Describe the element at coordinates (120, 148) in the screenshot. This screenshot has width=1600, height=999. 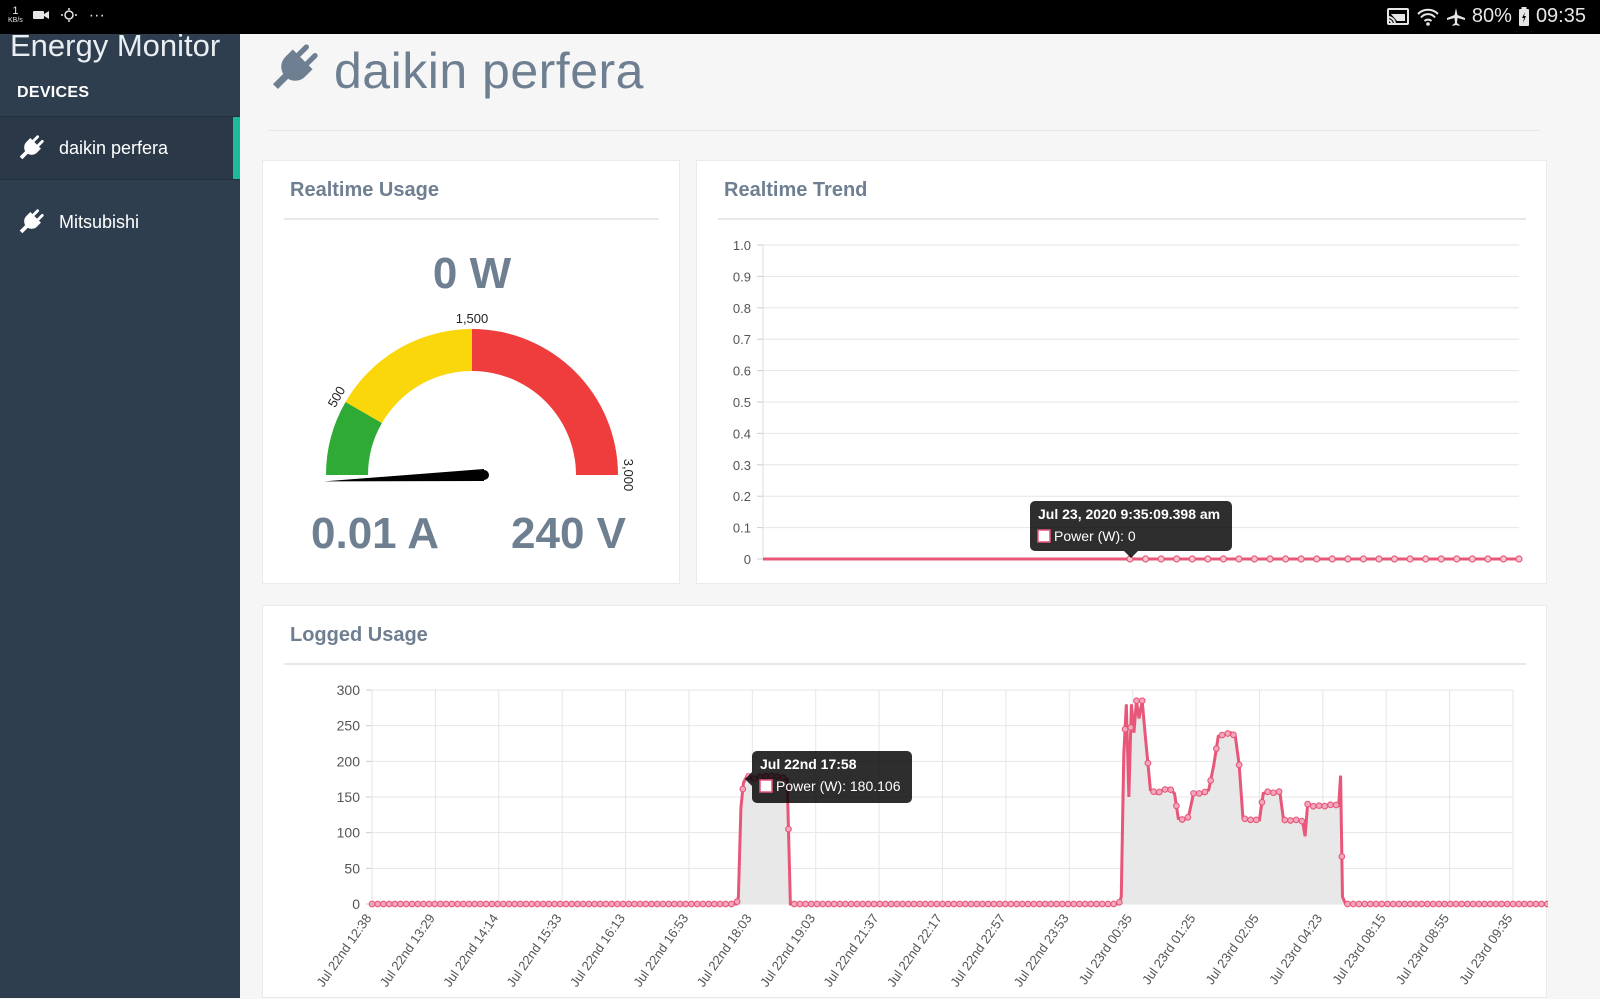
I see `sidebar-item-daikin-perfera: daikin perfera` at that location.